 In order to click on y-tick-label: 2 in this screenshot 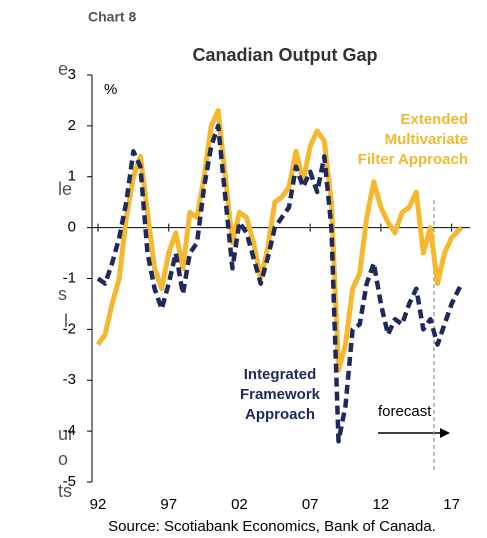, I will do `click(72, 125)`.